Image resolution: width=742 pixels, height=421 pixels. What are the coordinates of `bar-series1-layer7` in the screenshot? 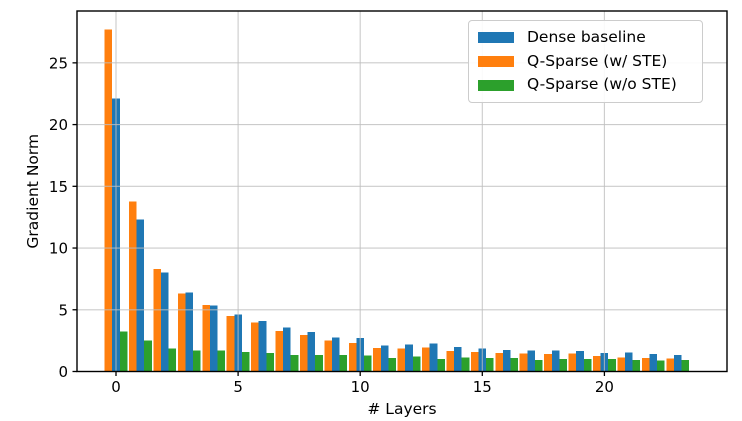 It's located at (279, 351).